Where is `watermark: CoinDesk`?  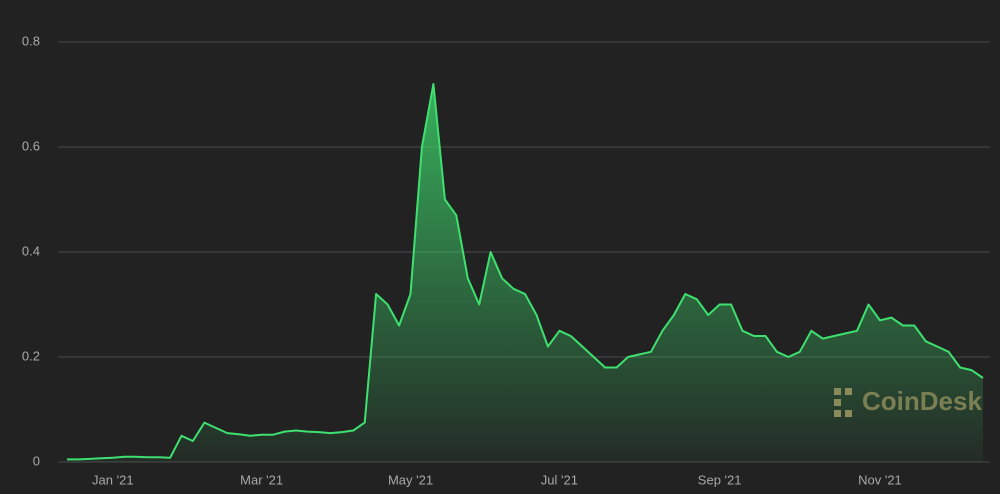
watermark: CoinDesk is located at coordinates (908, 401).